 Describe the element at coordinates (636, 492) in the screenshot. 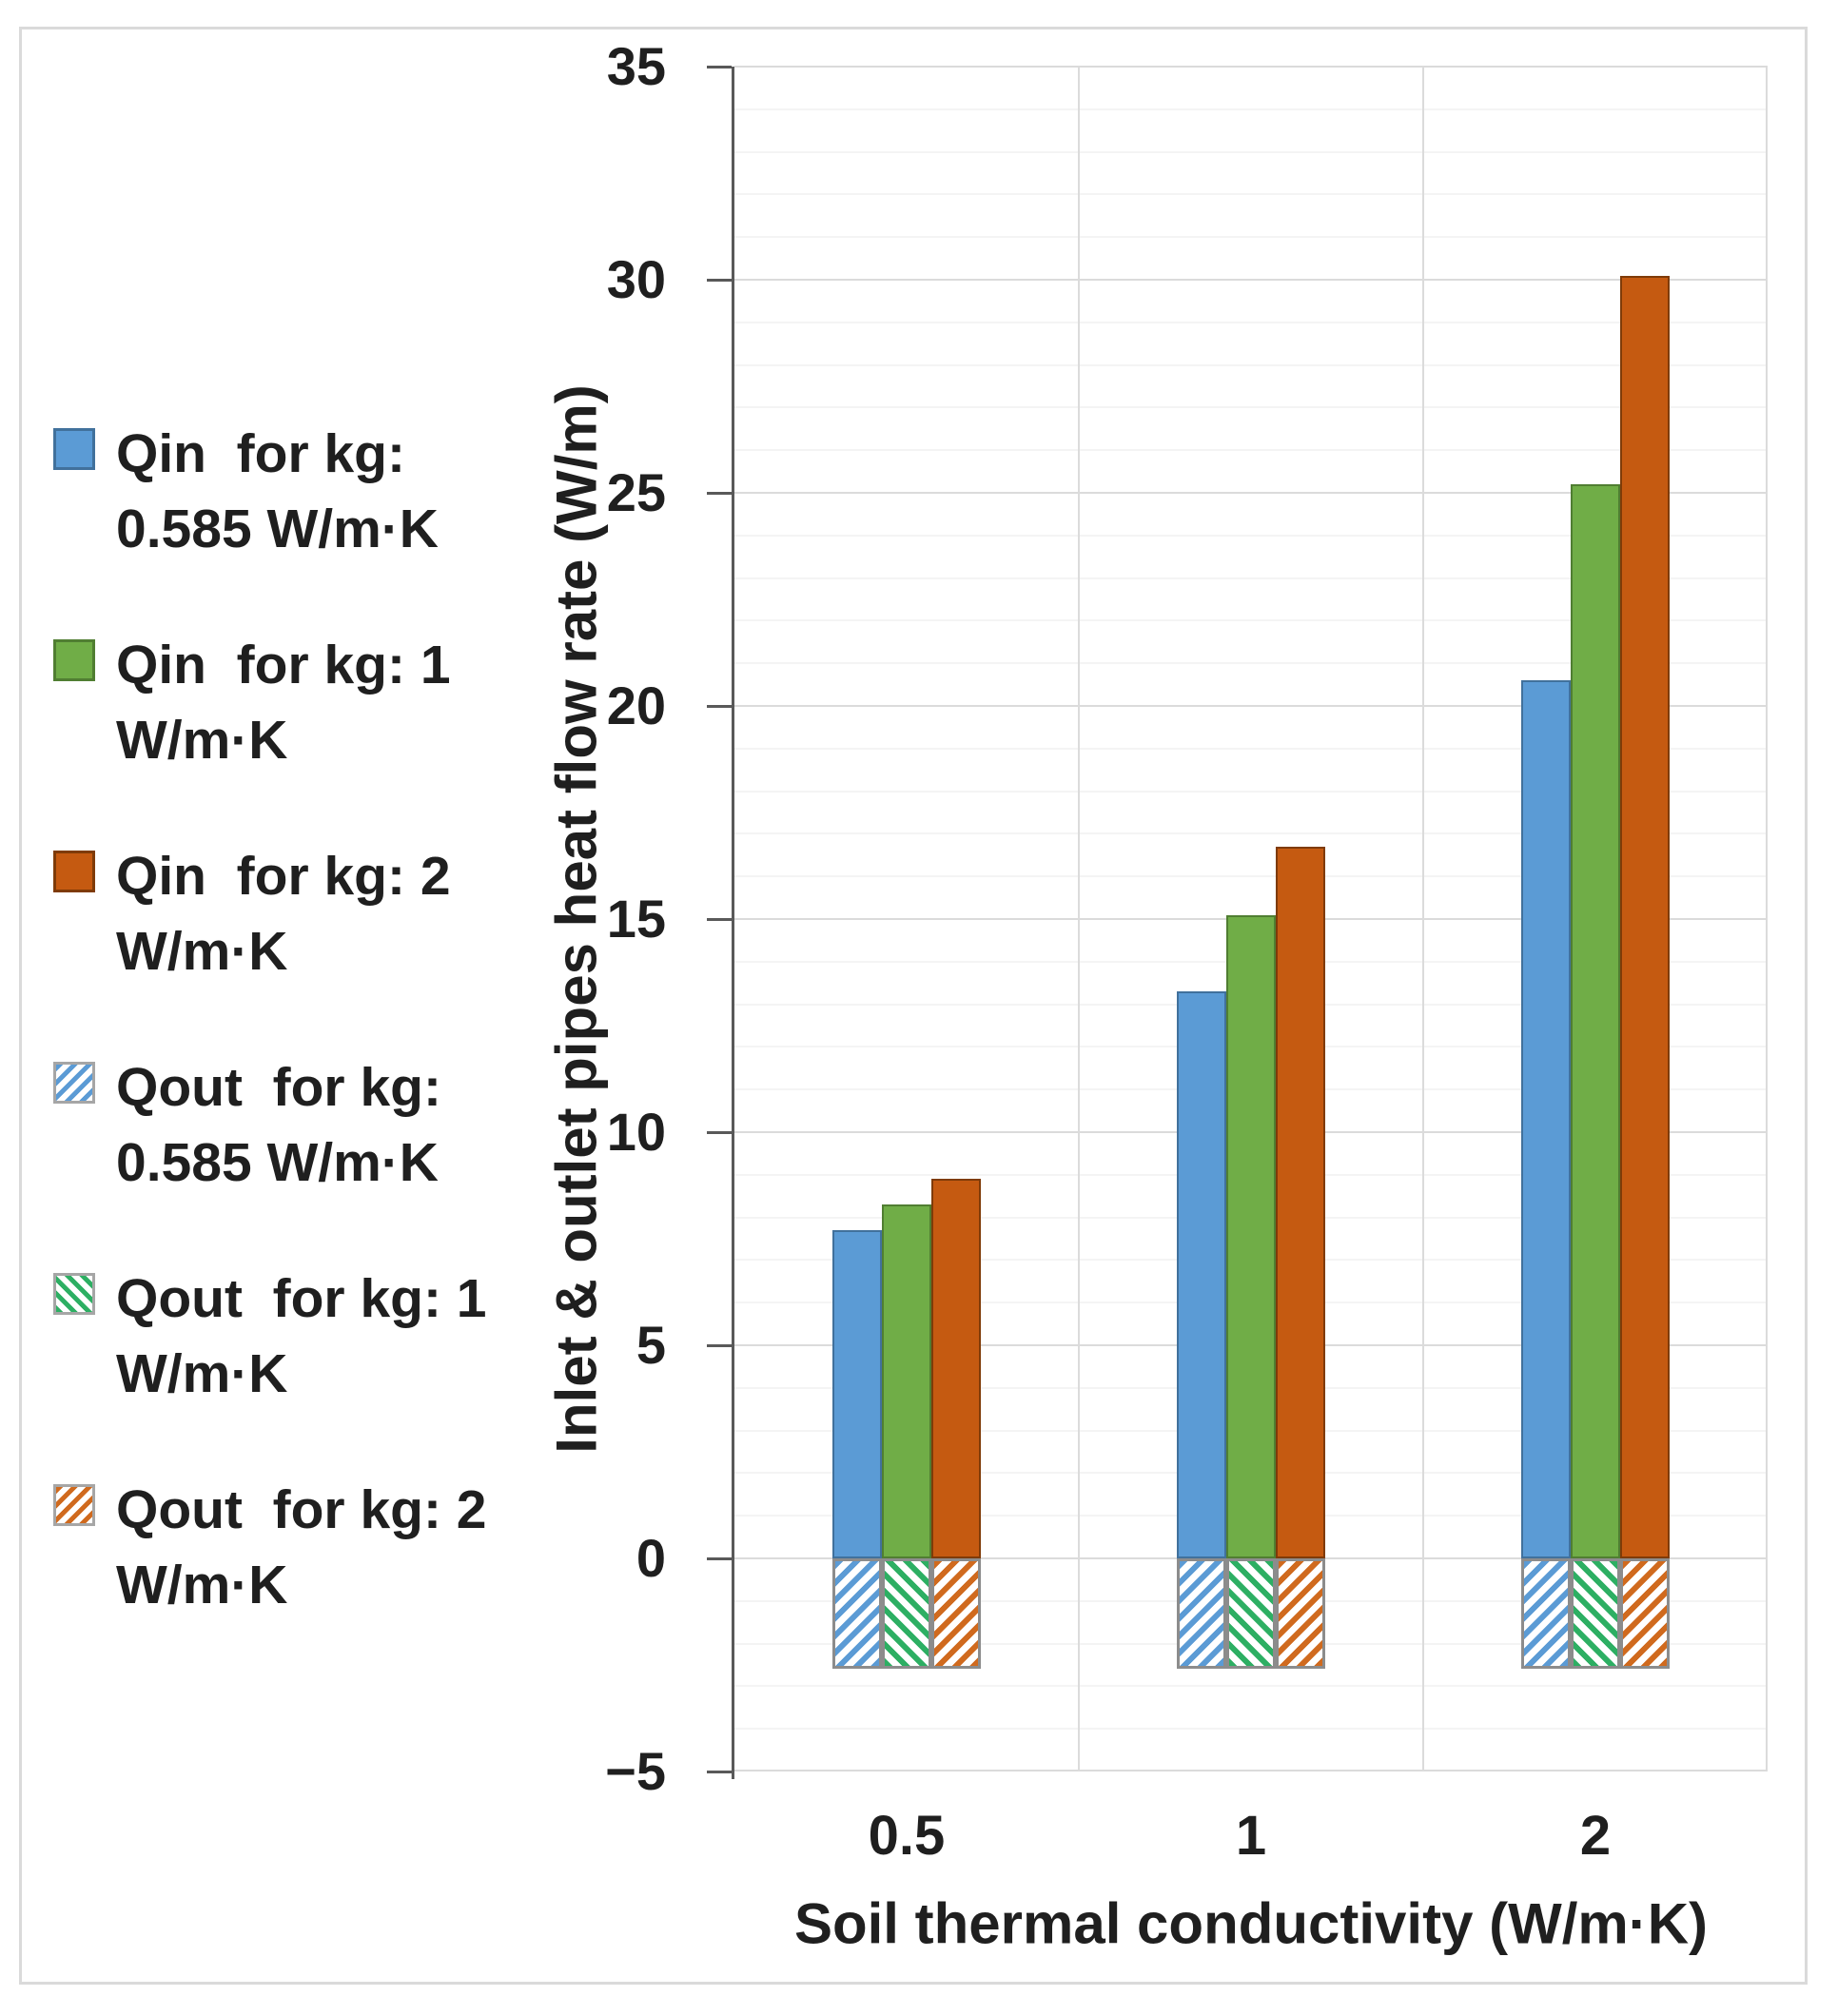

I see `y-tick-label: 25` at that location.